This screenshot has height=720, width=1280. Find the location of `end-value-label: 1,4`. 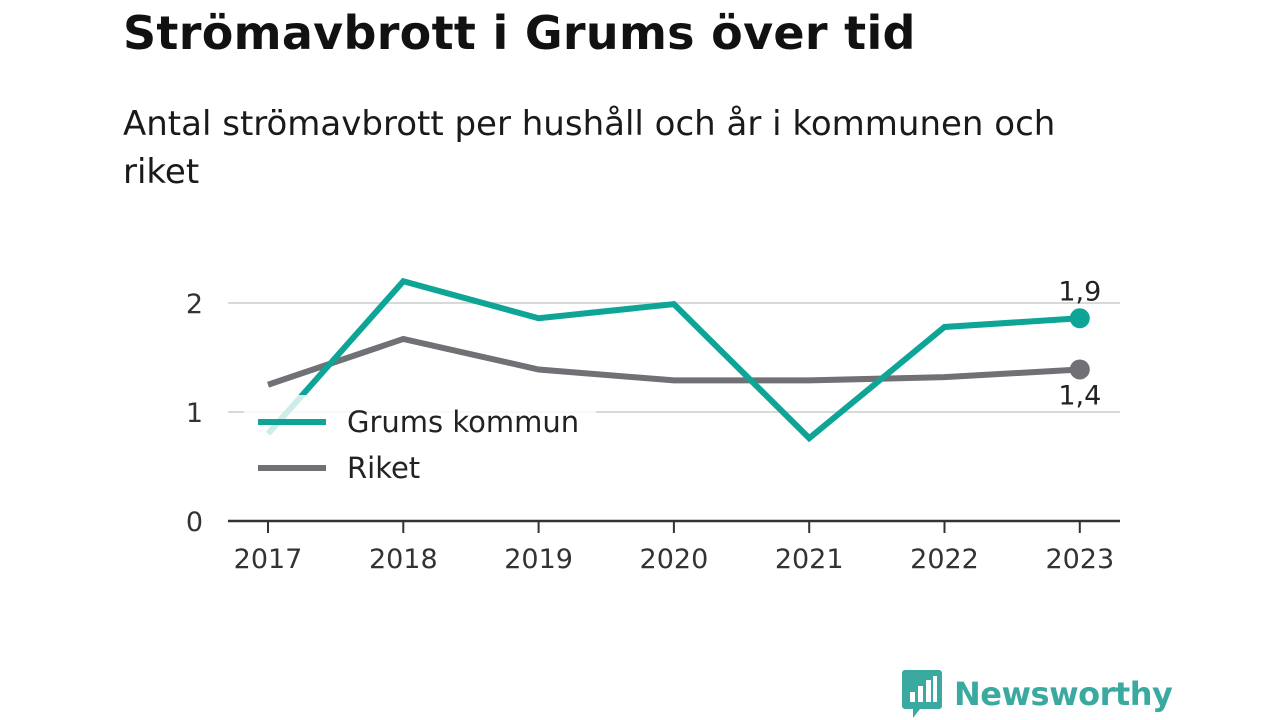

end-value-label: 1,4 is located at coordinates (1079, 395).